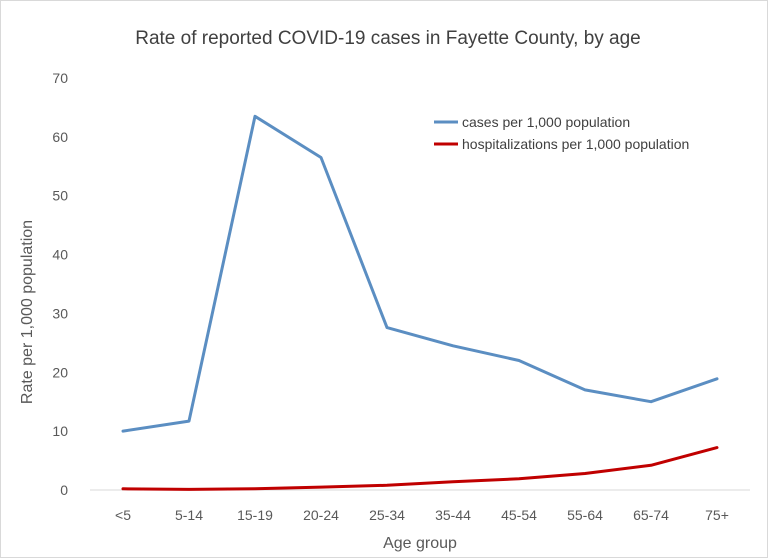 The height and width of the screenshot is (558, 768). What do you see at coordinates (60, 78) in the screenshot?
I see `y-tick-label: 70` at bounding box center [60, 78].